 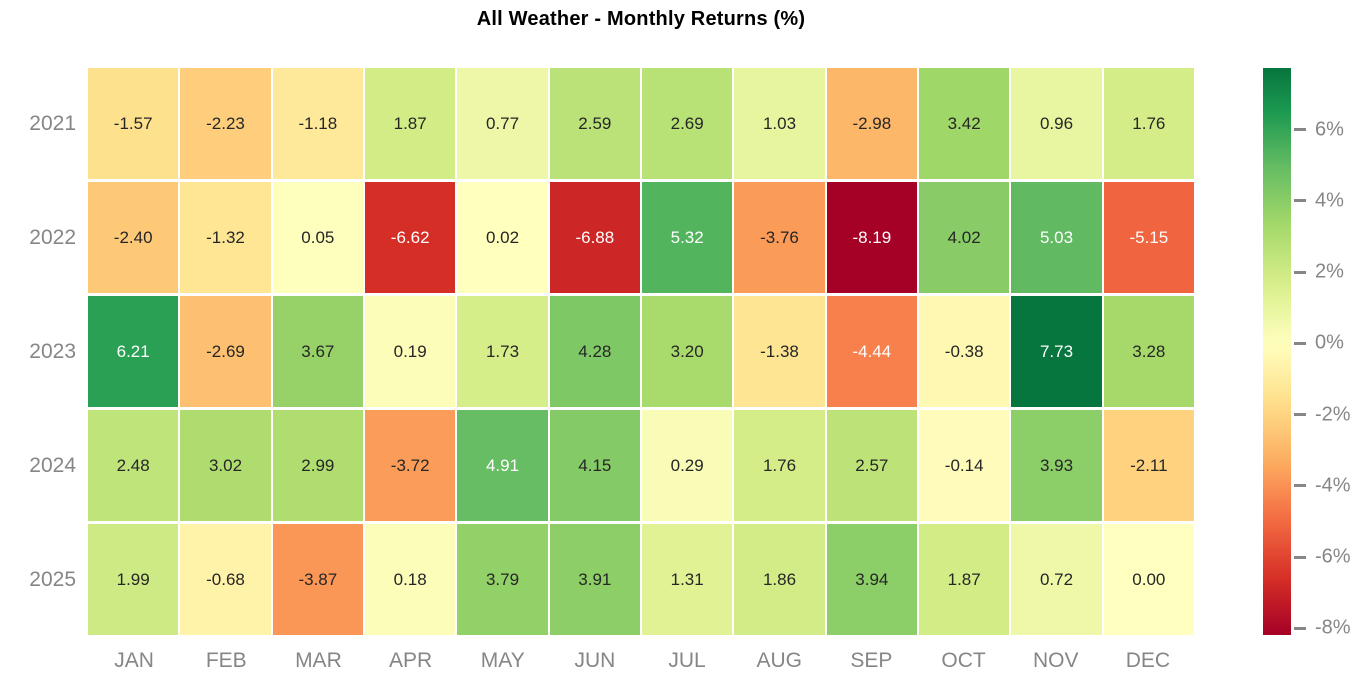 I want to click on colorbar-tick-label: -6%, so click(x=1333, y=556).